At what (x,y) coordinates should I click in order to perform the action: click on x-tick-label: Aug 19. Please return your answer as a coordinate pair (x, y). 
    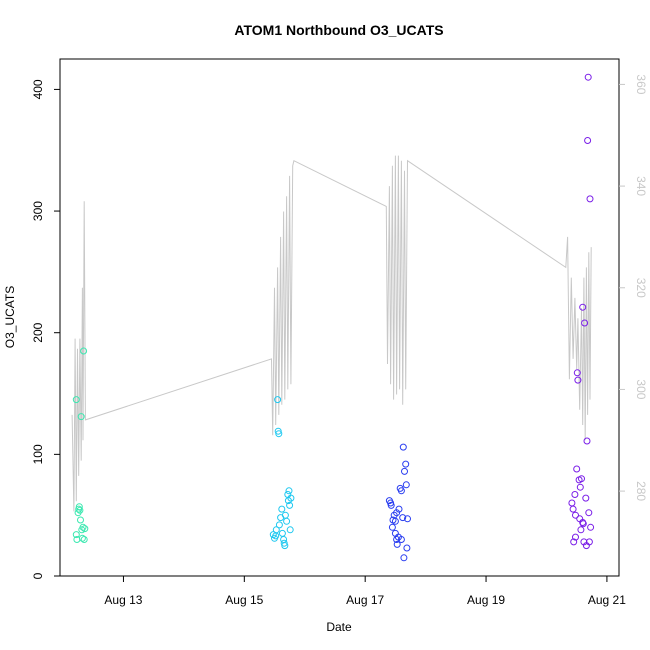
    Looking at the image, I should click on (486, 600).